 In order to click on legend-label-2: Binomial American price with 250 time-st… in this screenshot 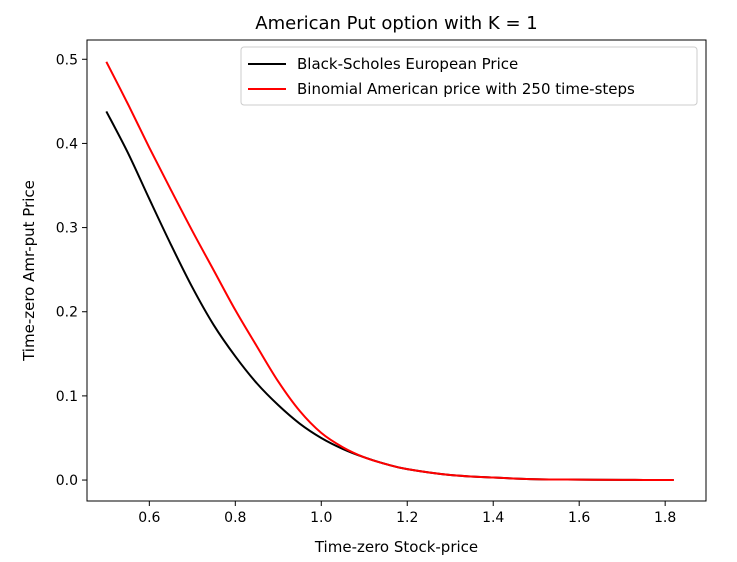, I will do `click(466, 89)`.